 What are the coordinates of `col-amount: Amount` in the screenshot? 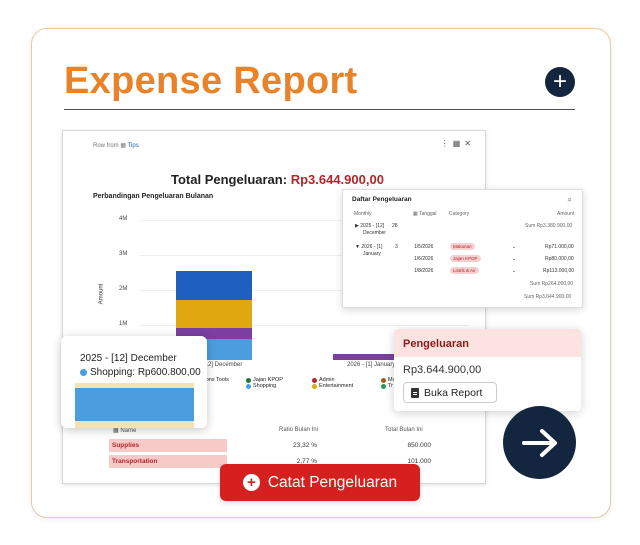 It's located at (566, 214).